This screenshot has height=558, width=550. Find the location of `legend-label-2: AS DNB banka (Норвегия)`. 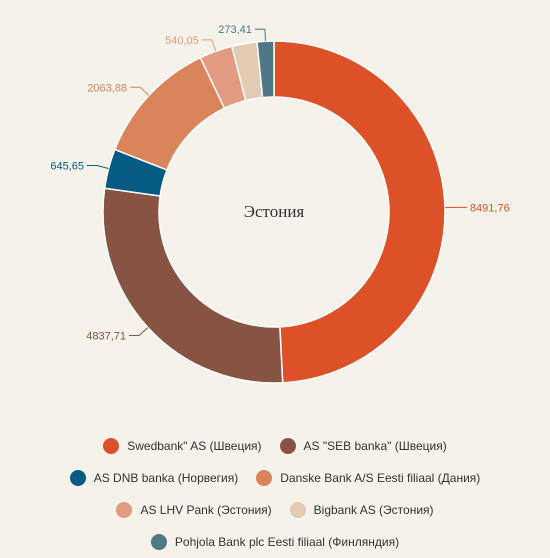

legend-label-2: AS DNB banka (Норвегия) is located at coordinates (166, 478).